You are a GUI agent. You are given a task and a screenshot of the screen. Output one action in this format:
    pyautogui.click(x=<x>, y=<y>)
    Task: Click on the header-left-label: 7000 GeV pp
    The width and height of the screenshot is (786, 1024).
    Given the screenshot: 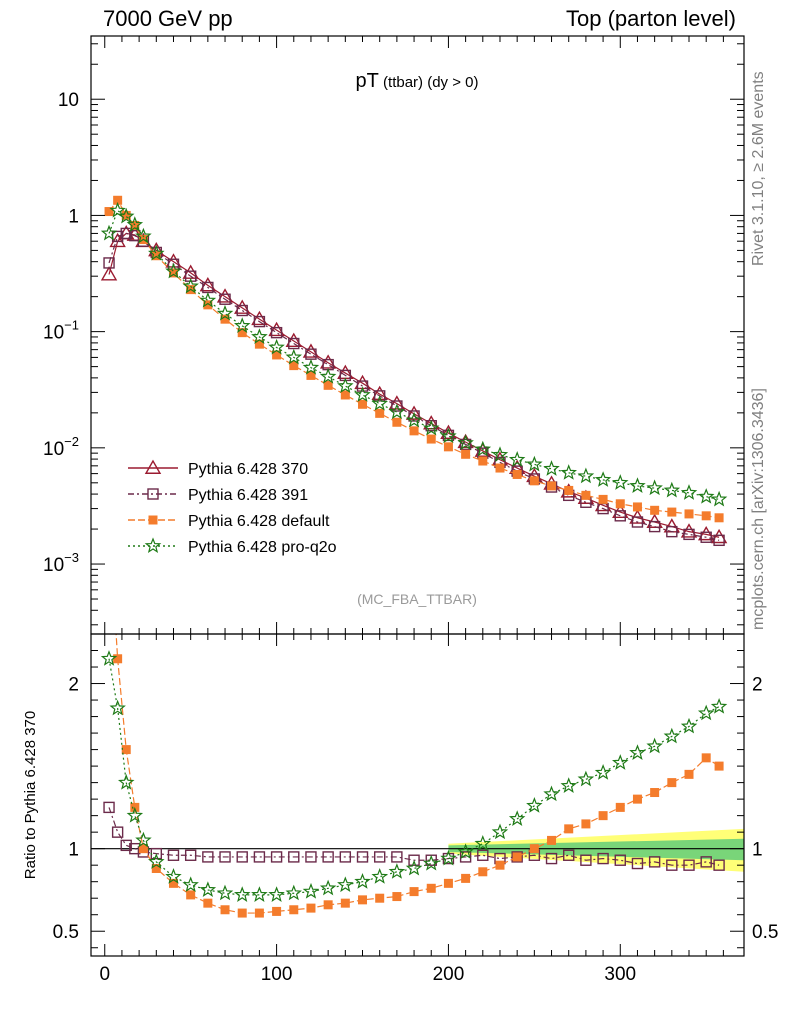 What is the action you would take?
    pyautogui.click(x=168, y=18)
    